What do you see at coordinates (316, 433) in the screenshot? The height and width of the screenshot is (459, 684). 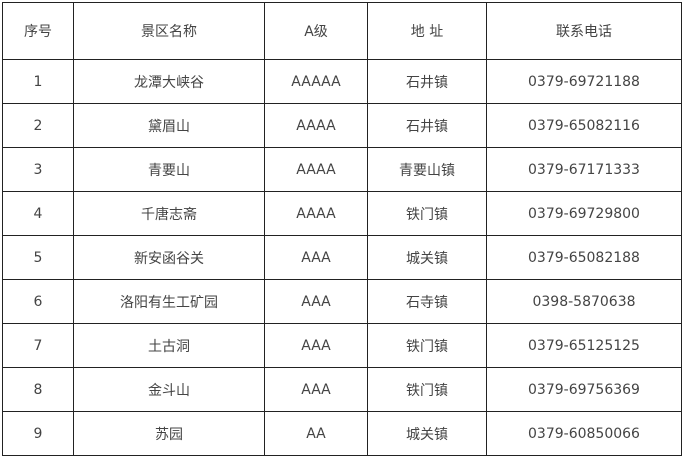 I see `cell-col-grade: AA` at bounding box center [316, 433].